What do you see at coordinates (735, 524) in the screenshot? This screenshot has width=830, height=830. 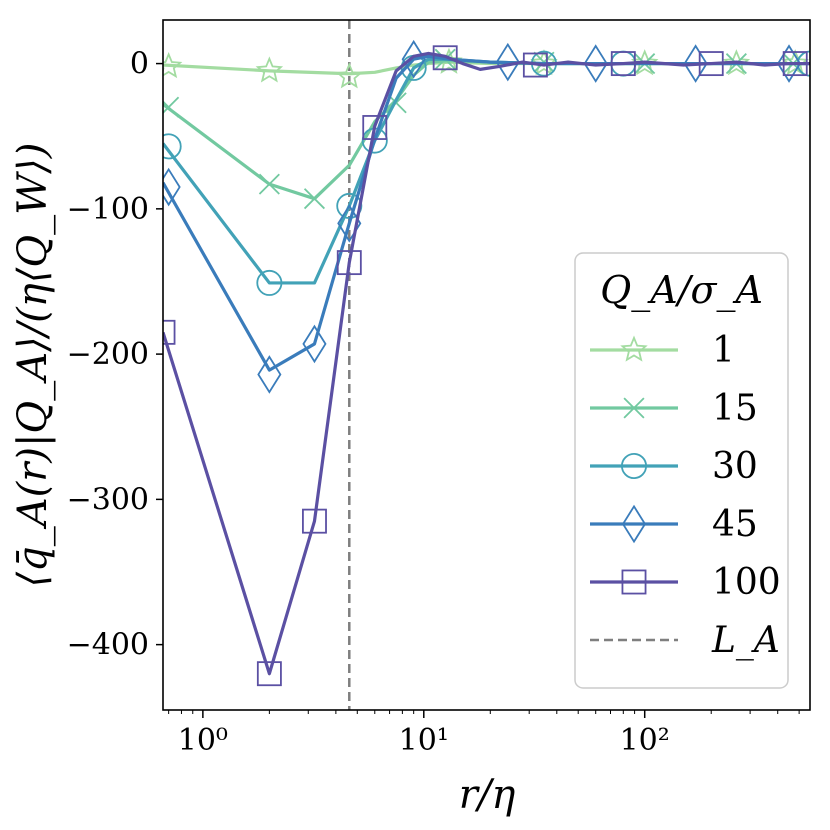 I see `legend-label-45: 45` at bounding box center [735, 524].